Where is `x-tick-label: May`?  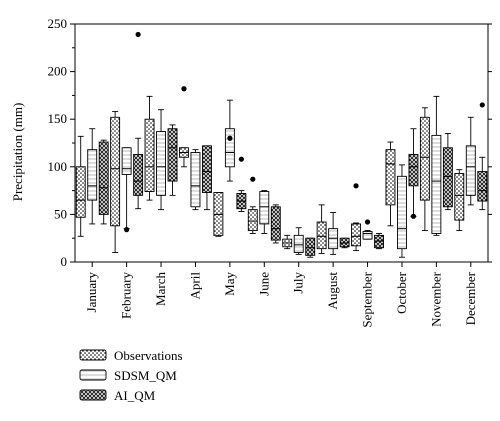 x-tick-label: May is located at coordinates (229, 284).